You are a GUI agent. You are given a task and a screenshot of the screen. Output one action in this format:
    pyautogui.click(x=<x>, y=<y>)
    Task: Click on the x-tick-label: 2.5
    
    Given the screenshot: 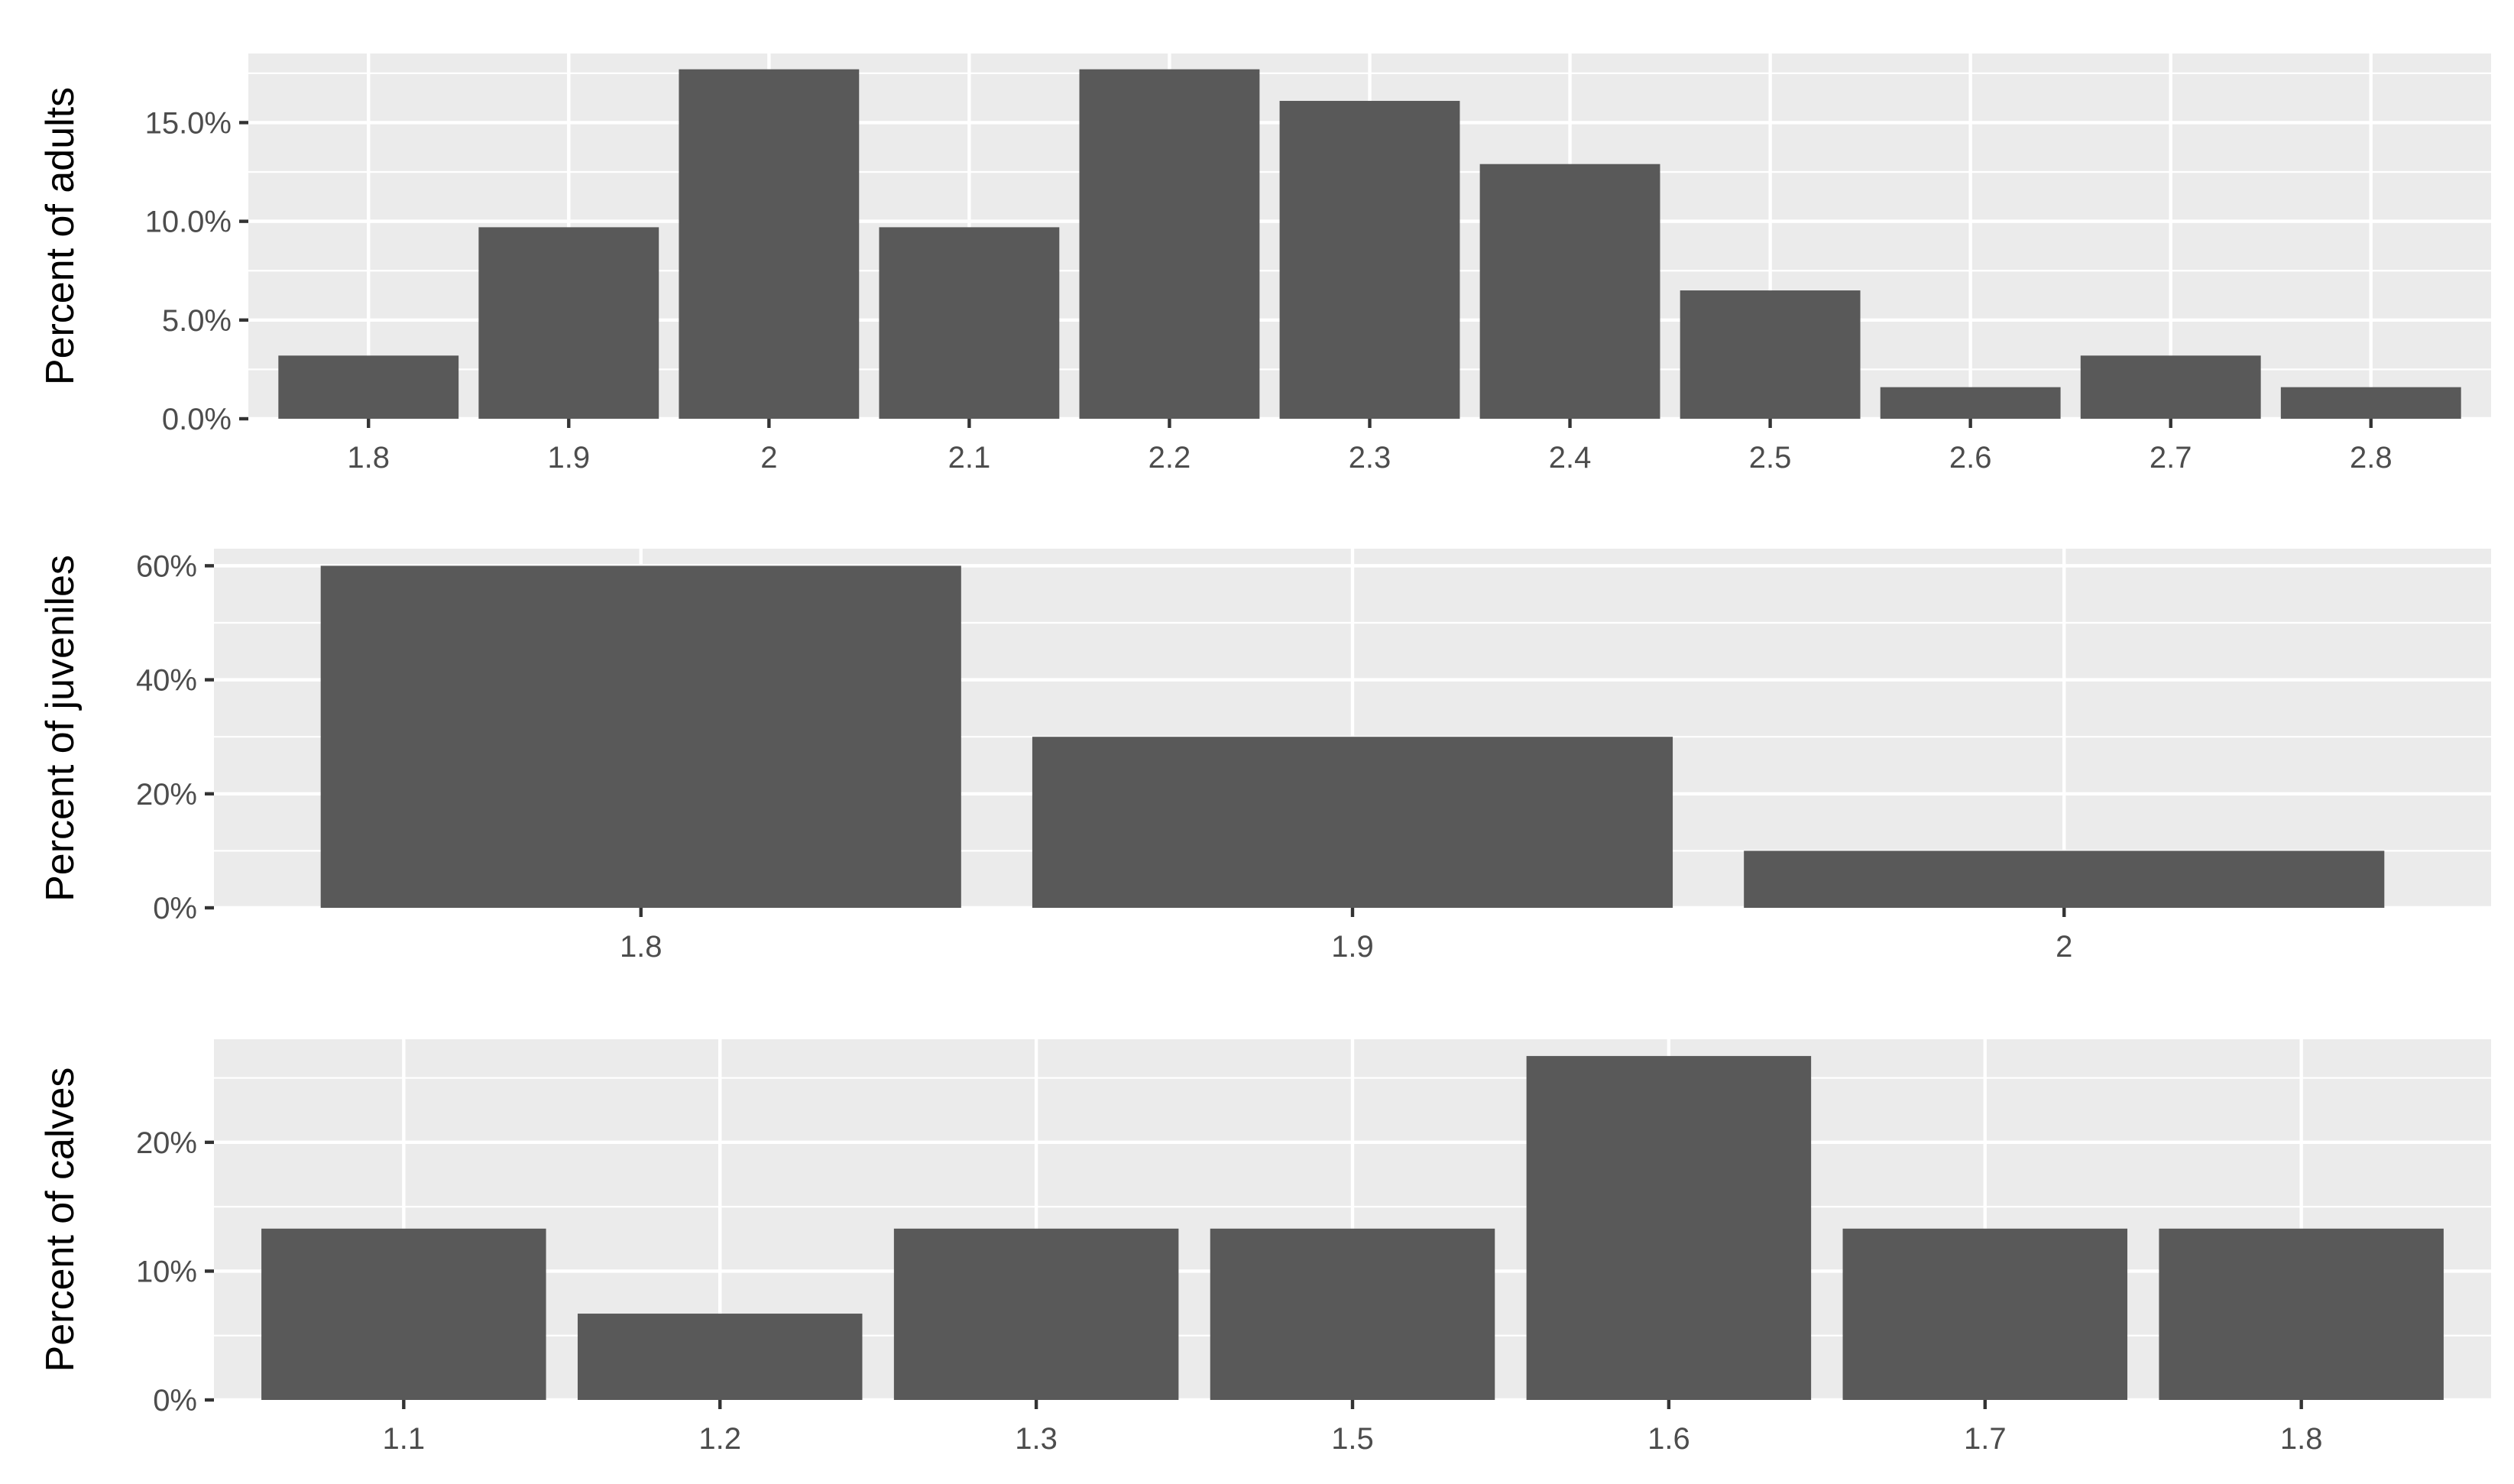 What is the action you would take?
    pyautogui.click(x=1770, y=458)
    